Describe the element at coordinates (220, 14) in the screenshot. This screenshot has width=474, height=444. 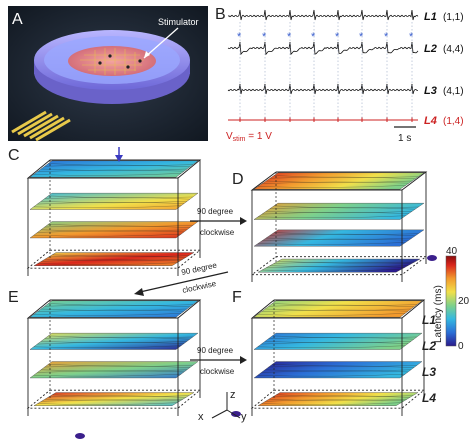
I see `panel-label-b: B` at that location.